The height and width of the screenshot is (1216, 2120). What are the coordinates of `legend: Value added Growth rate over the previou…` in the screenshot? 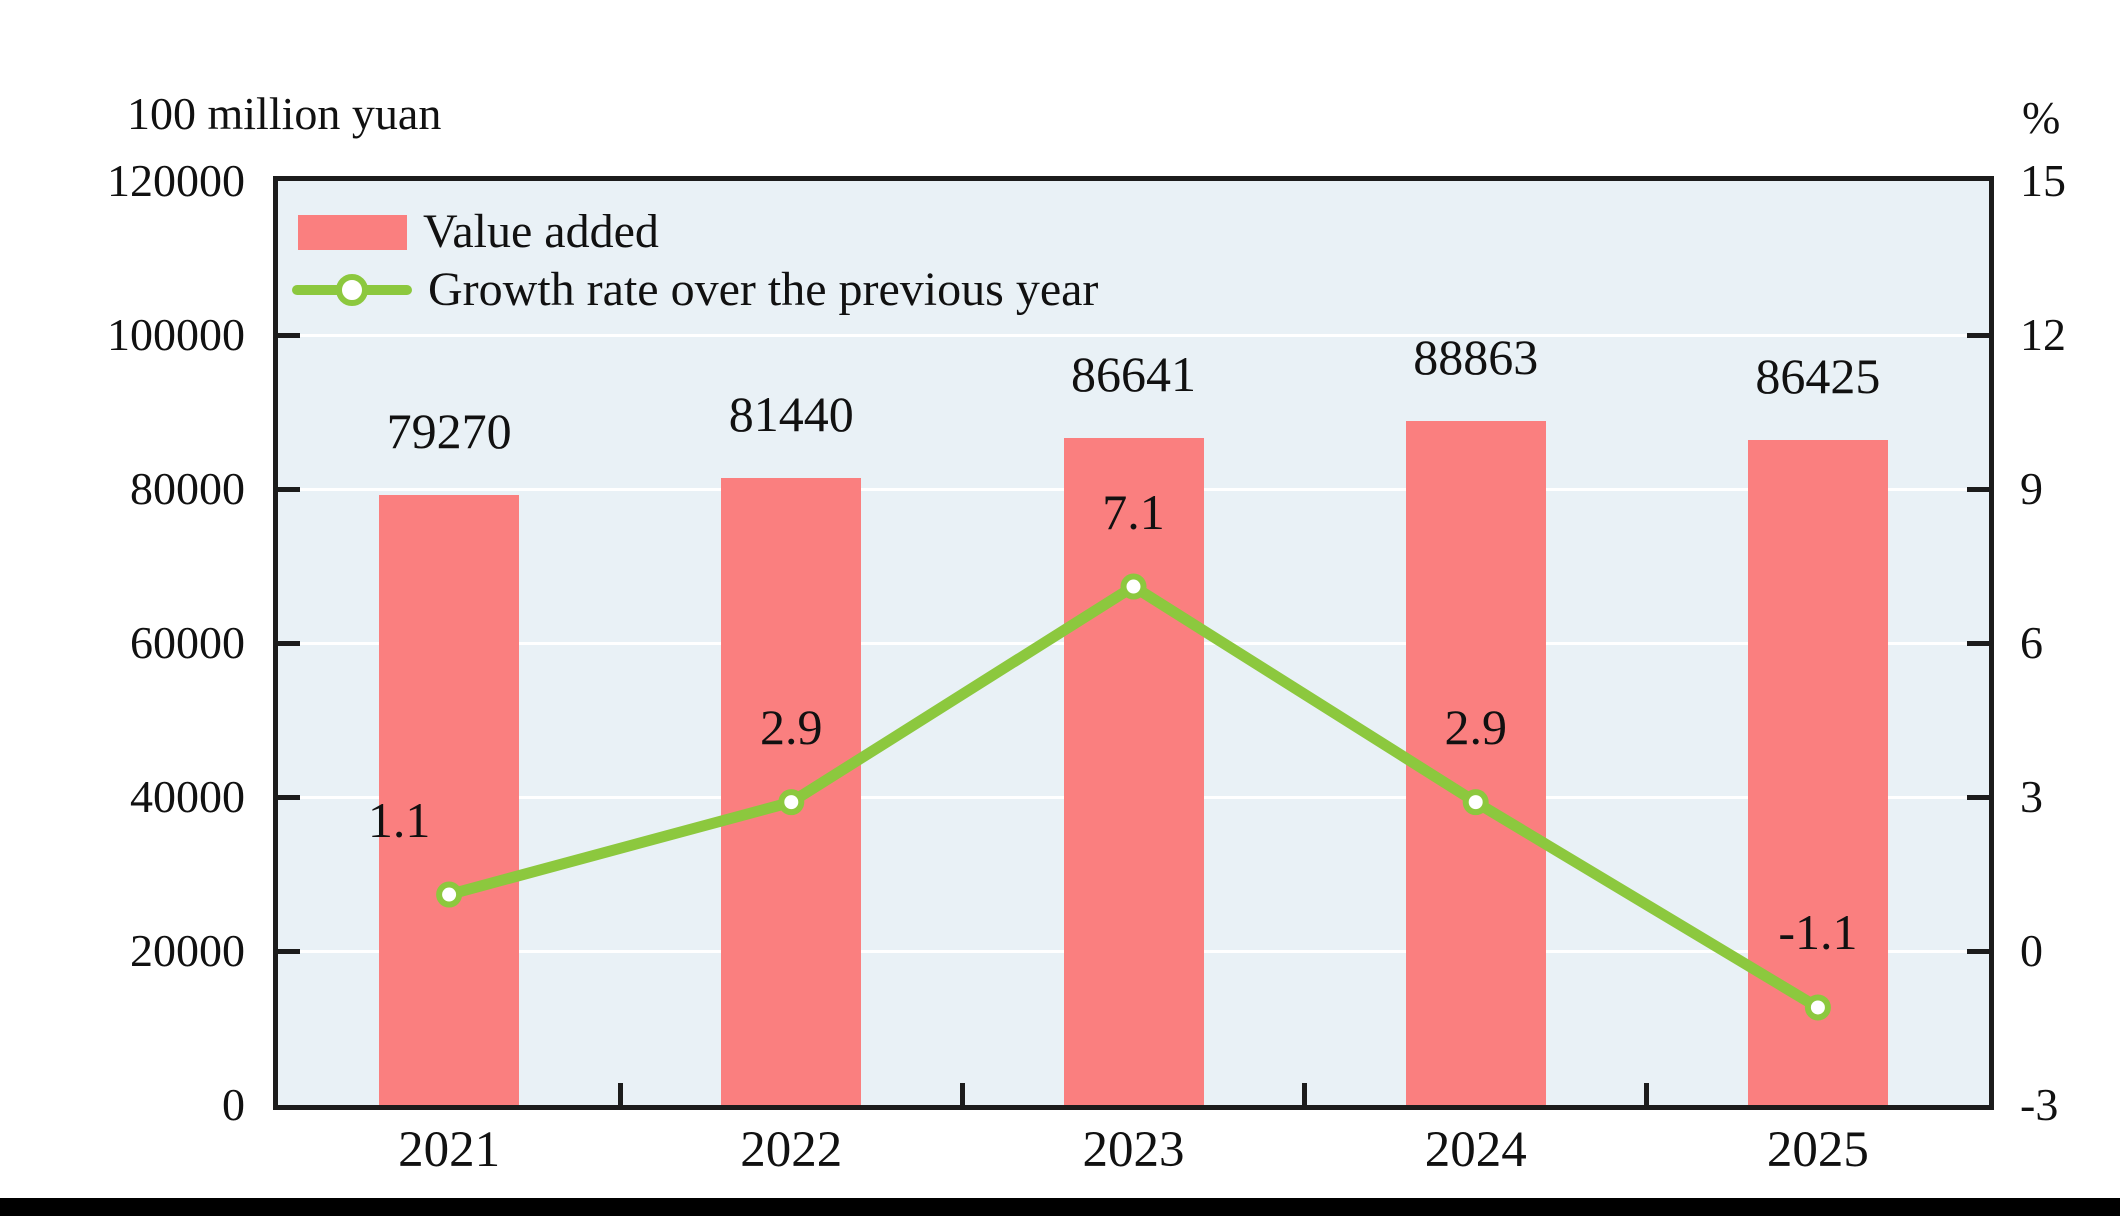 It's located at (695, 261).